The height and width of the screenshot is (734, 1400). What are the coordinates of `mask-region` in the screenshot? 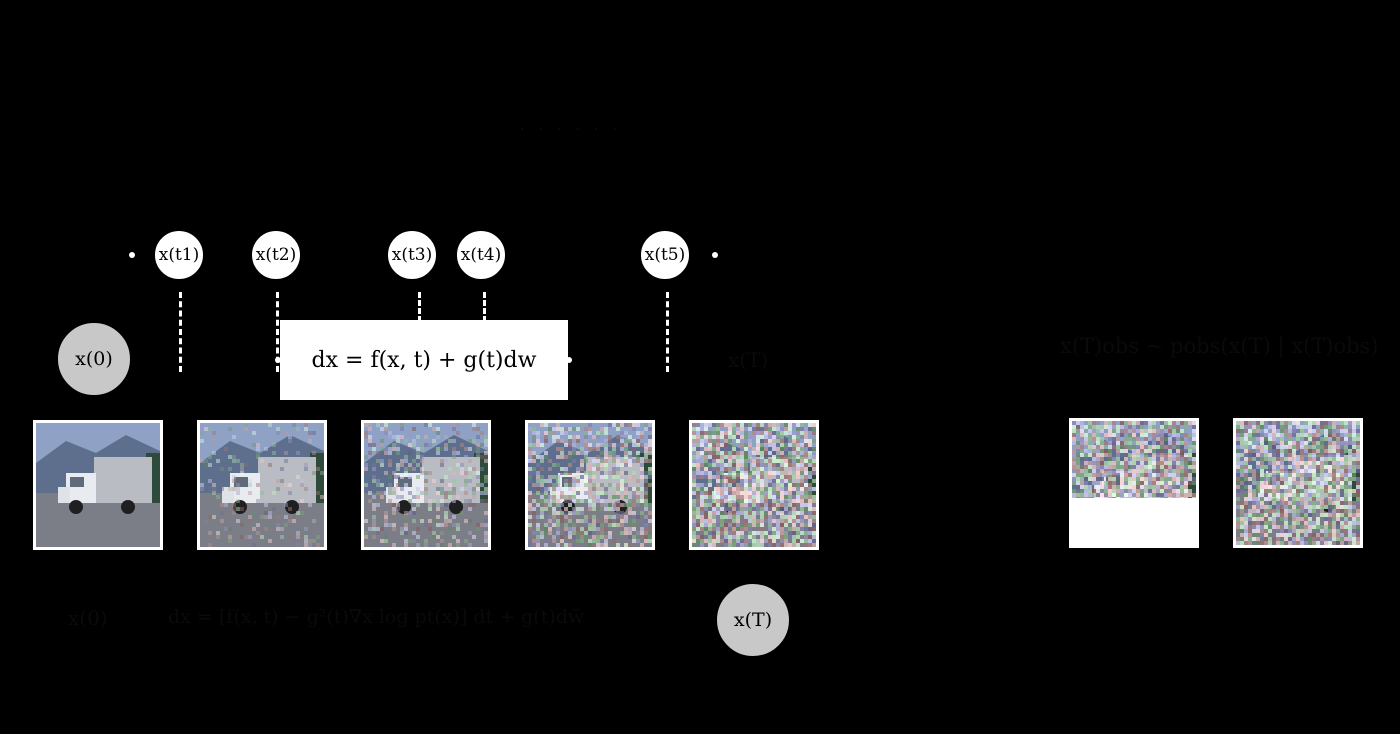 It's located at (1134, 521).